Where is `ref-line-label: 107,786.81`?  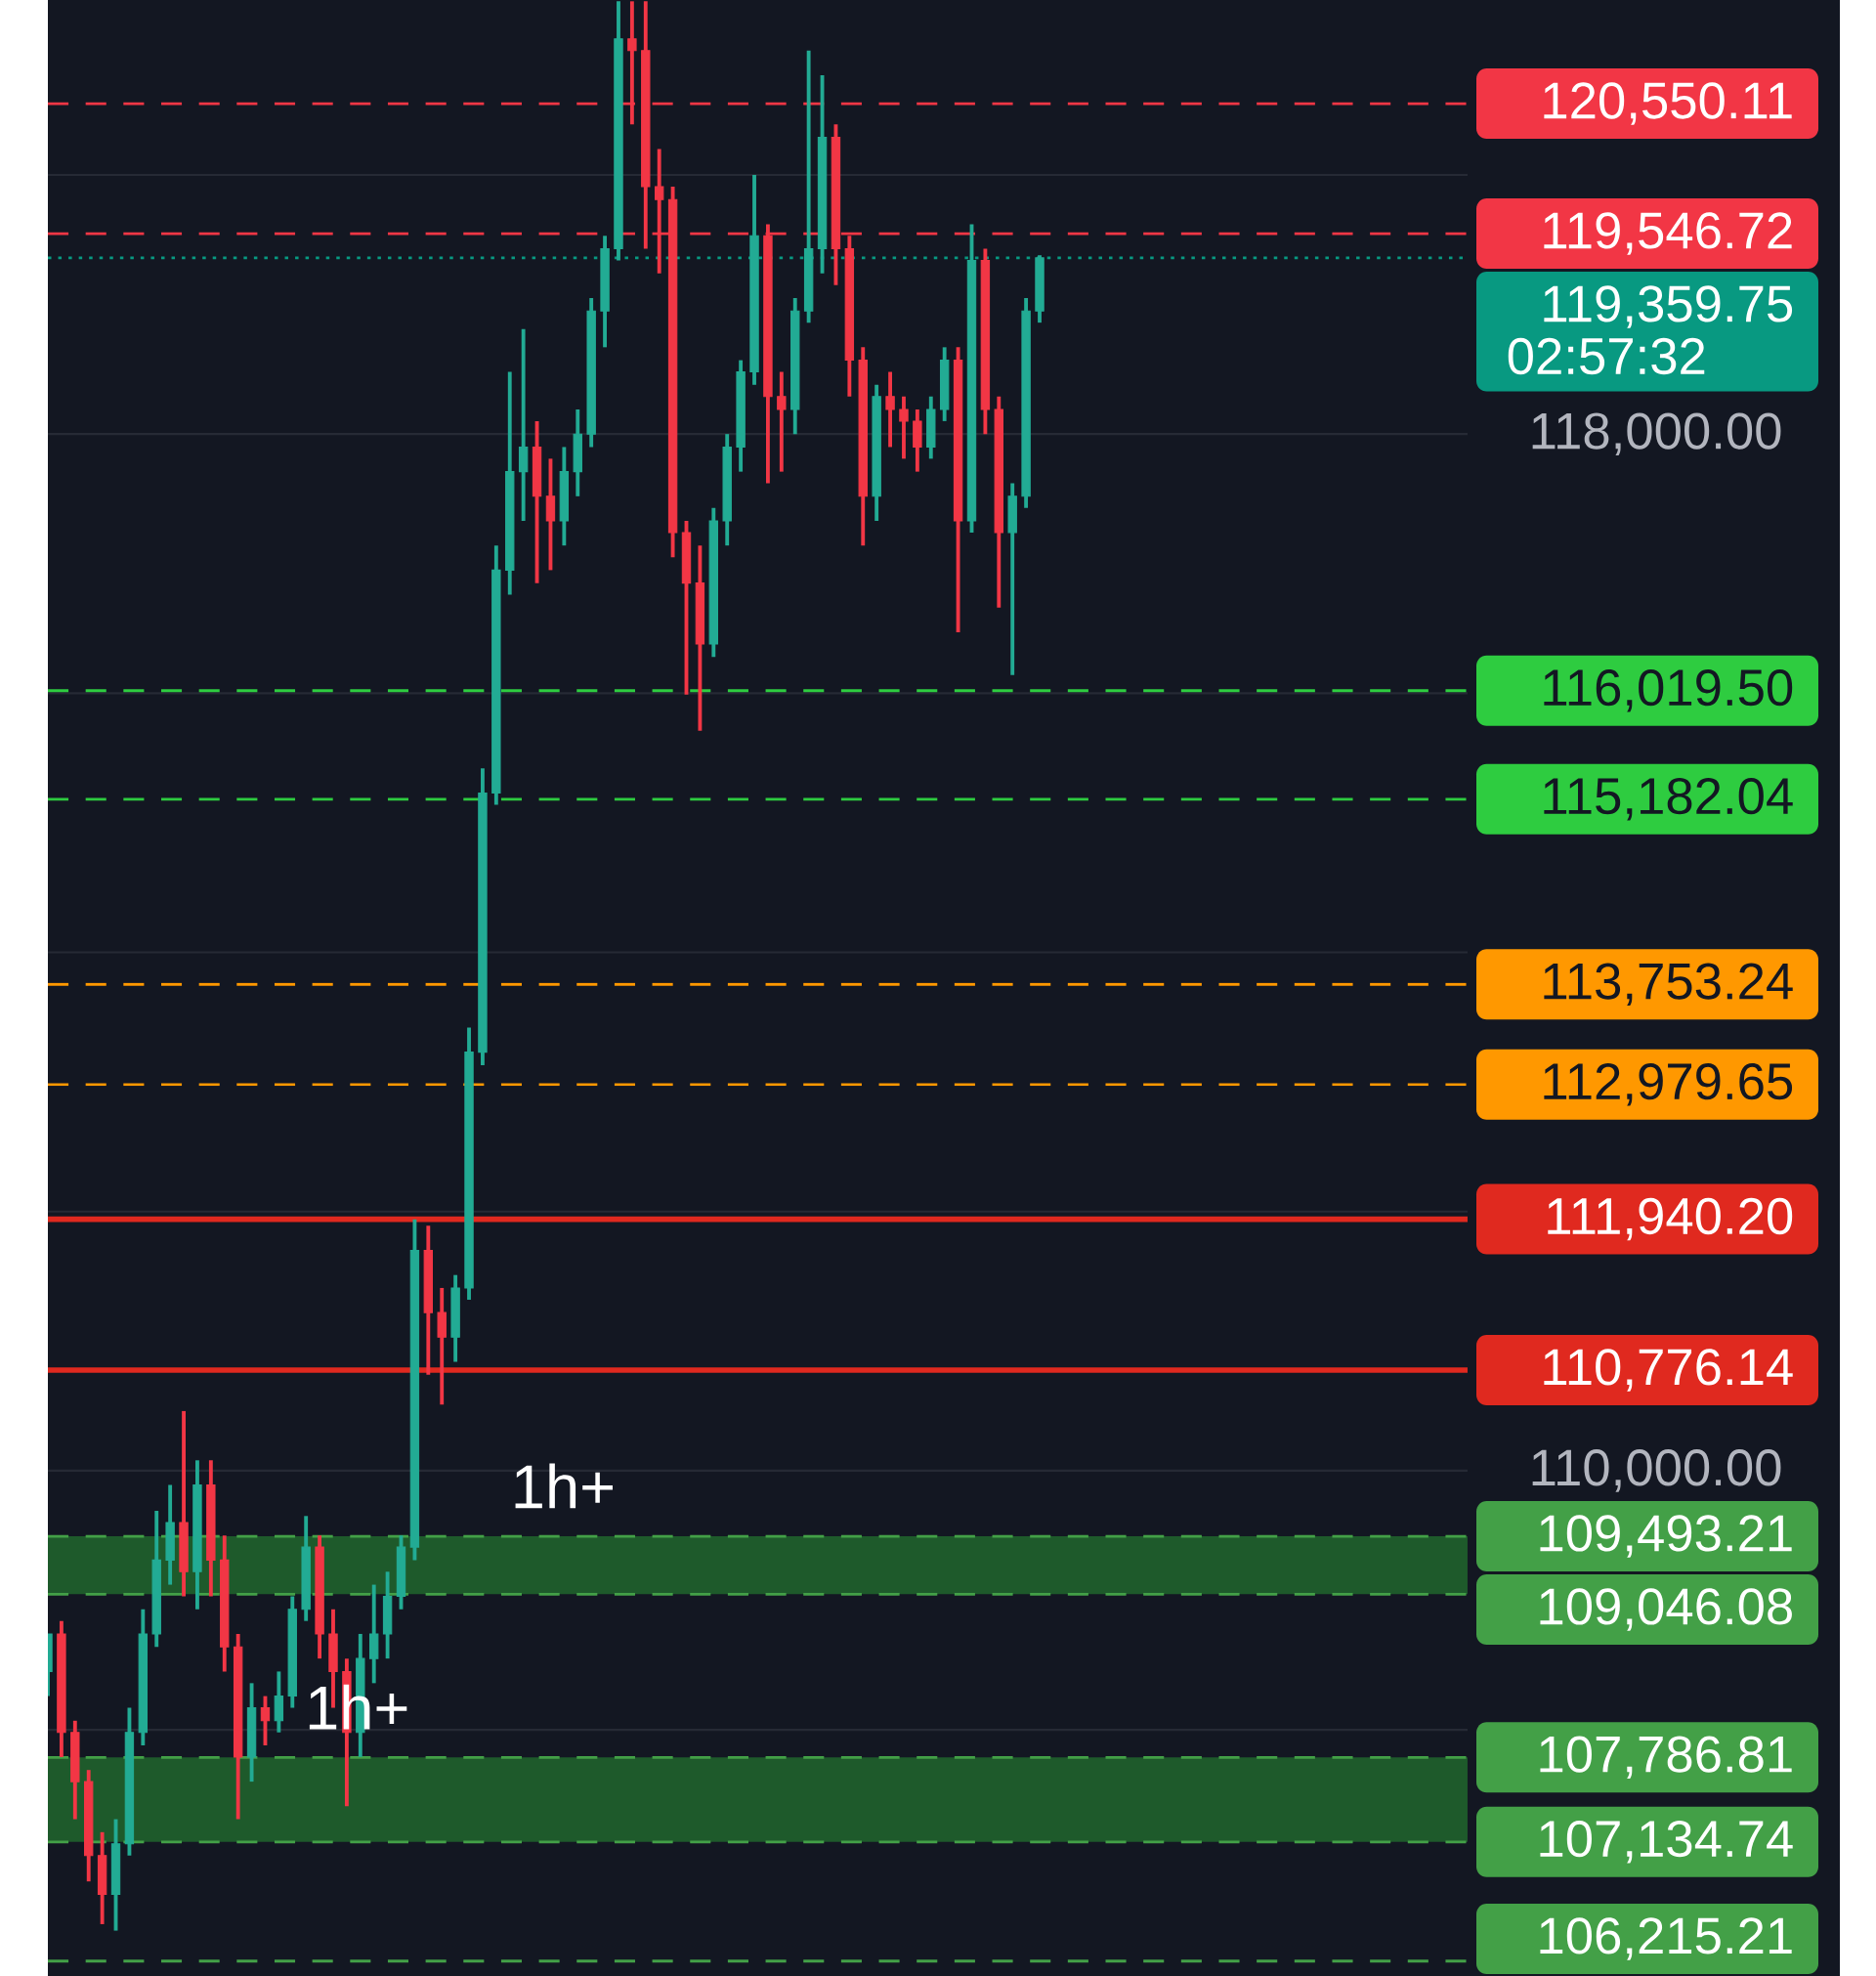 ref-line-label: 107,786.81 is located at coordinates (1666, 1758).